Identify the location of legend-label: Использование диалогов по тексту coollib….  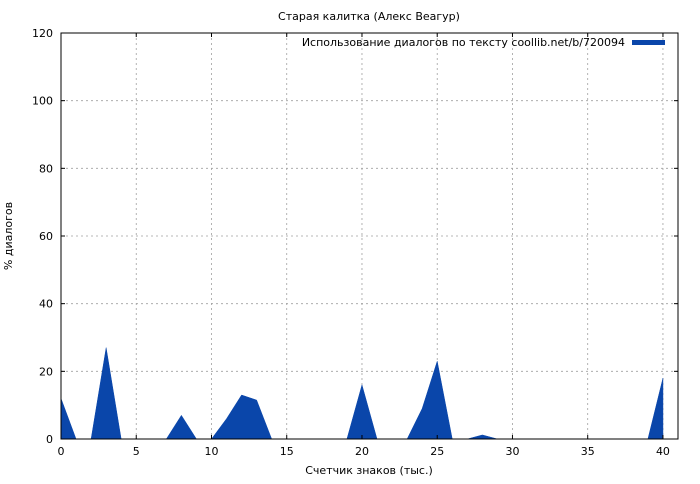
(463, 42).